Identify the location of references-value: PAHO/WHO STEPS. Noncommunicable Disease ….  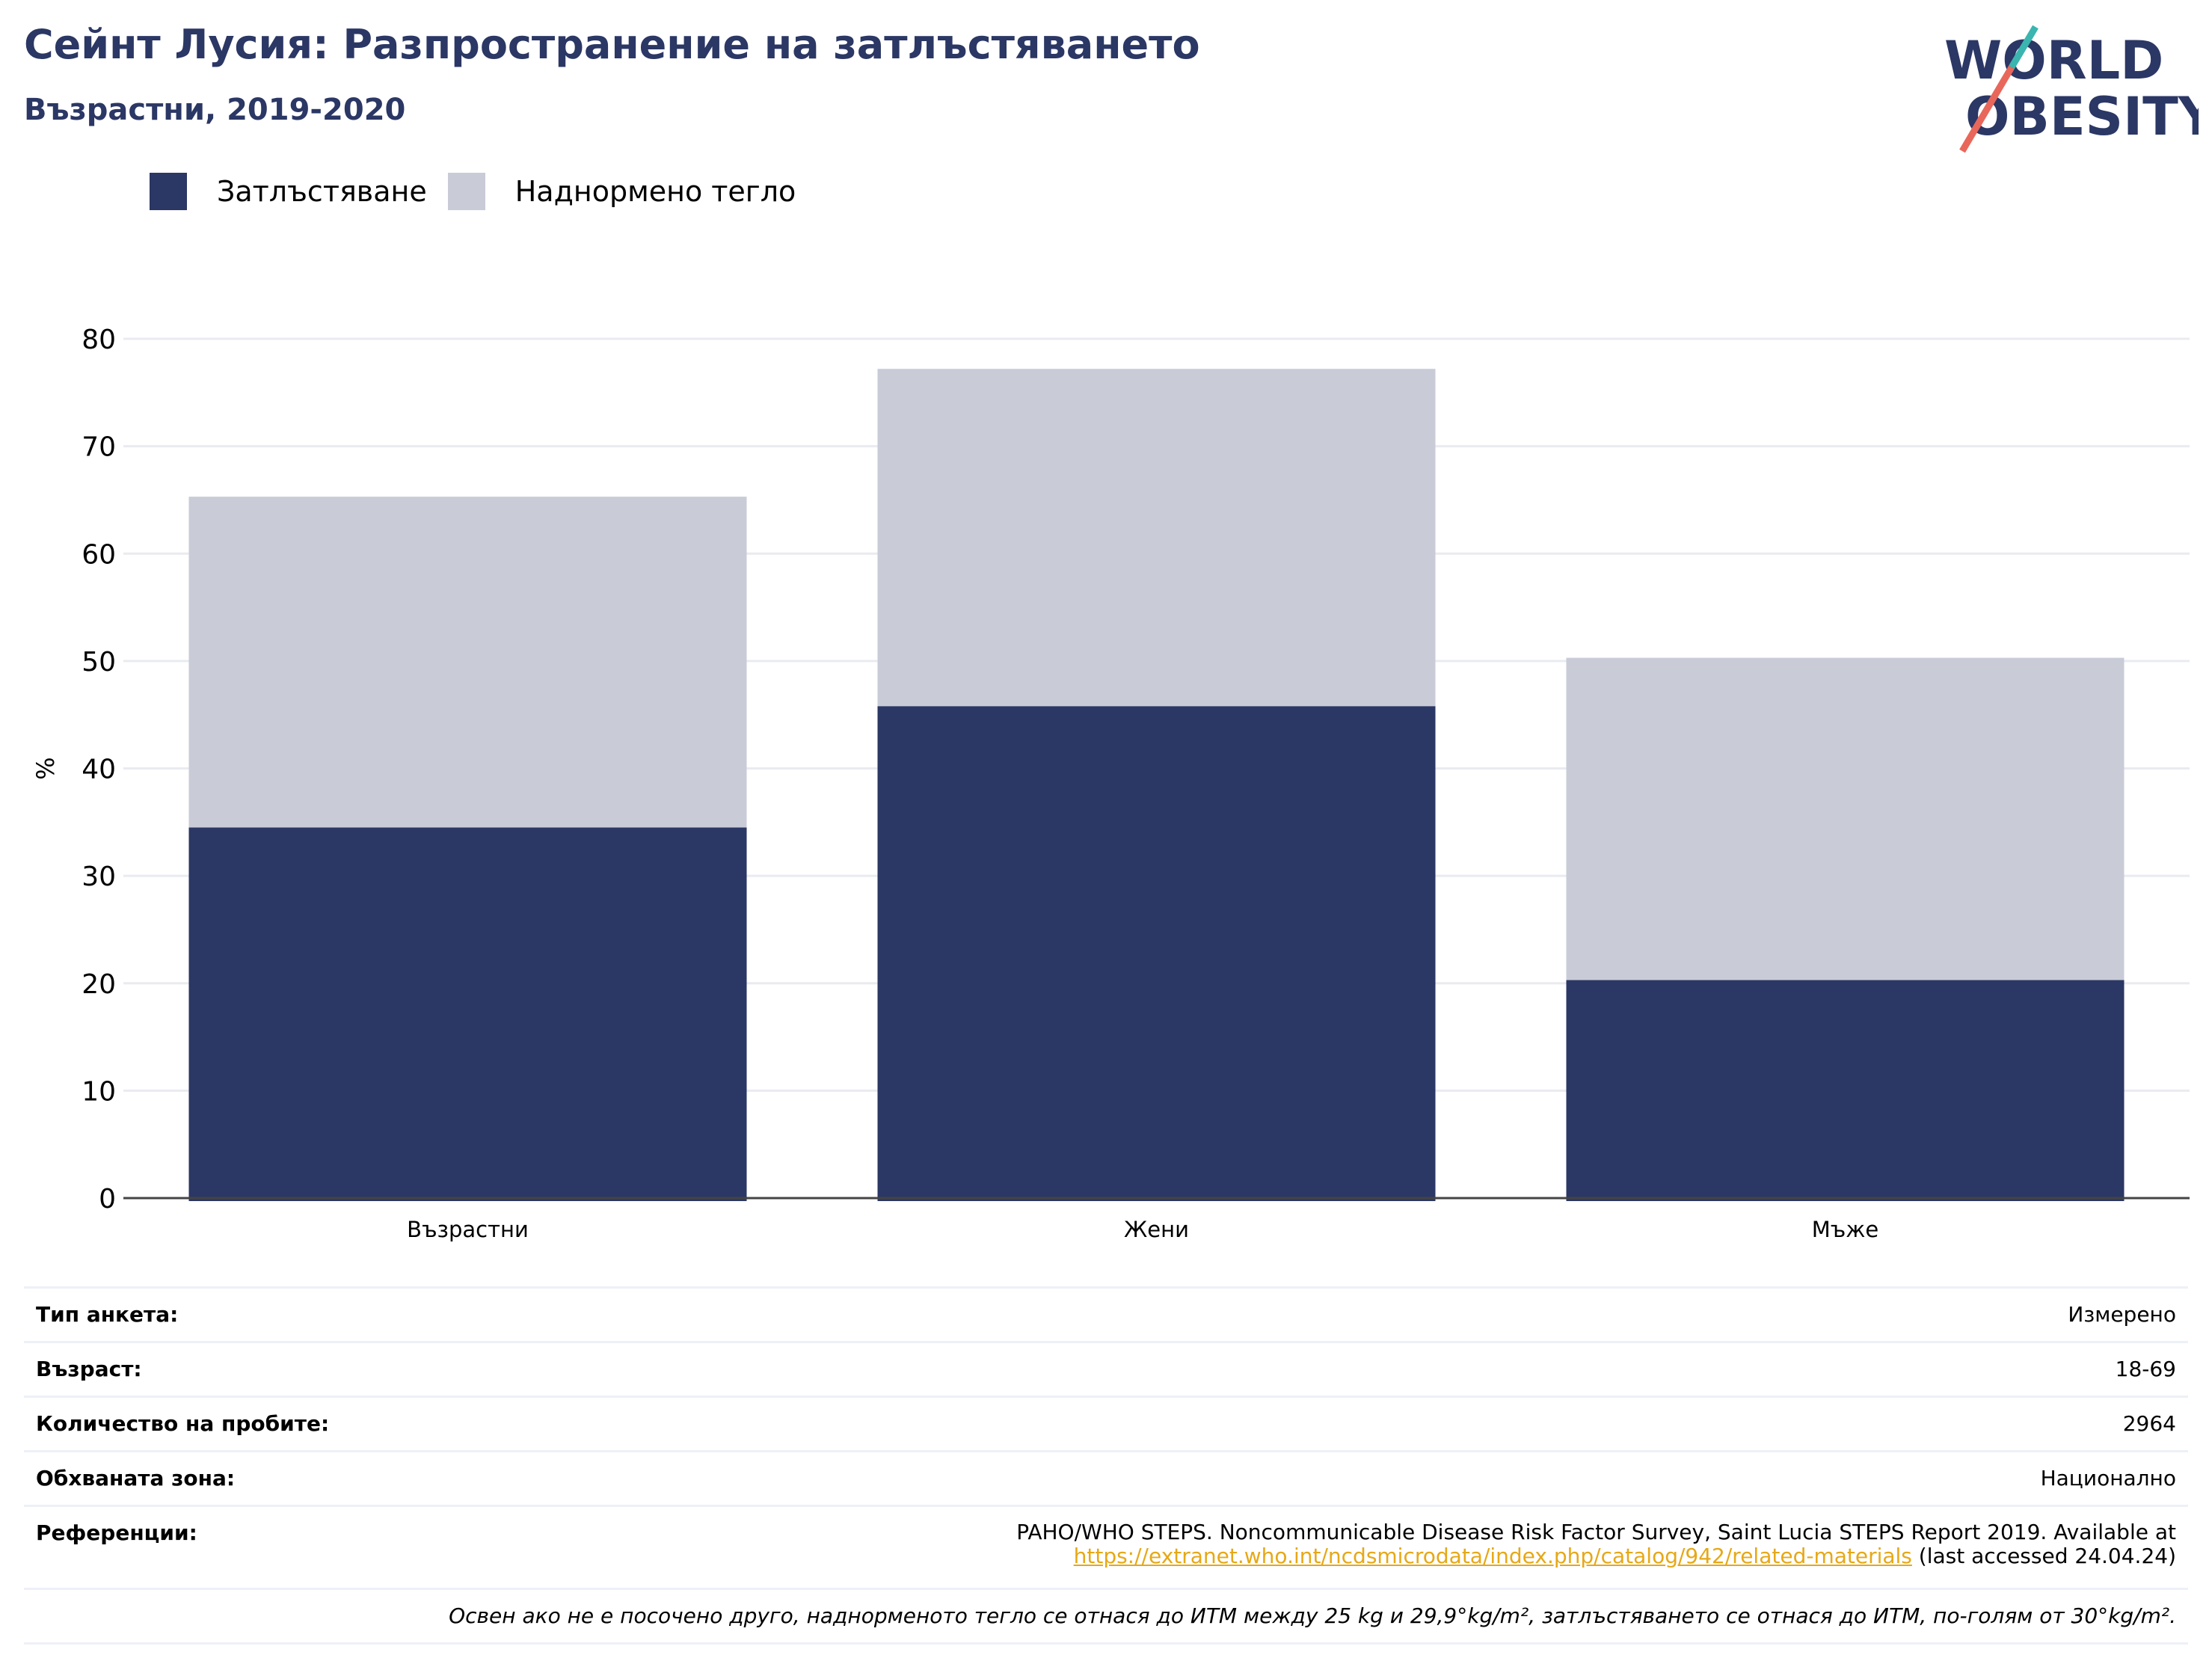
(1596, 1544).